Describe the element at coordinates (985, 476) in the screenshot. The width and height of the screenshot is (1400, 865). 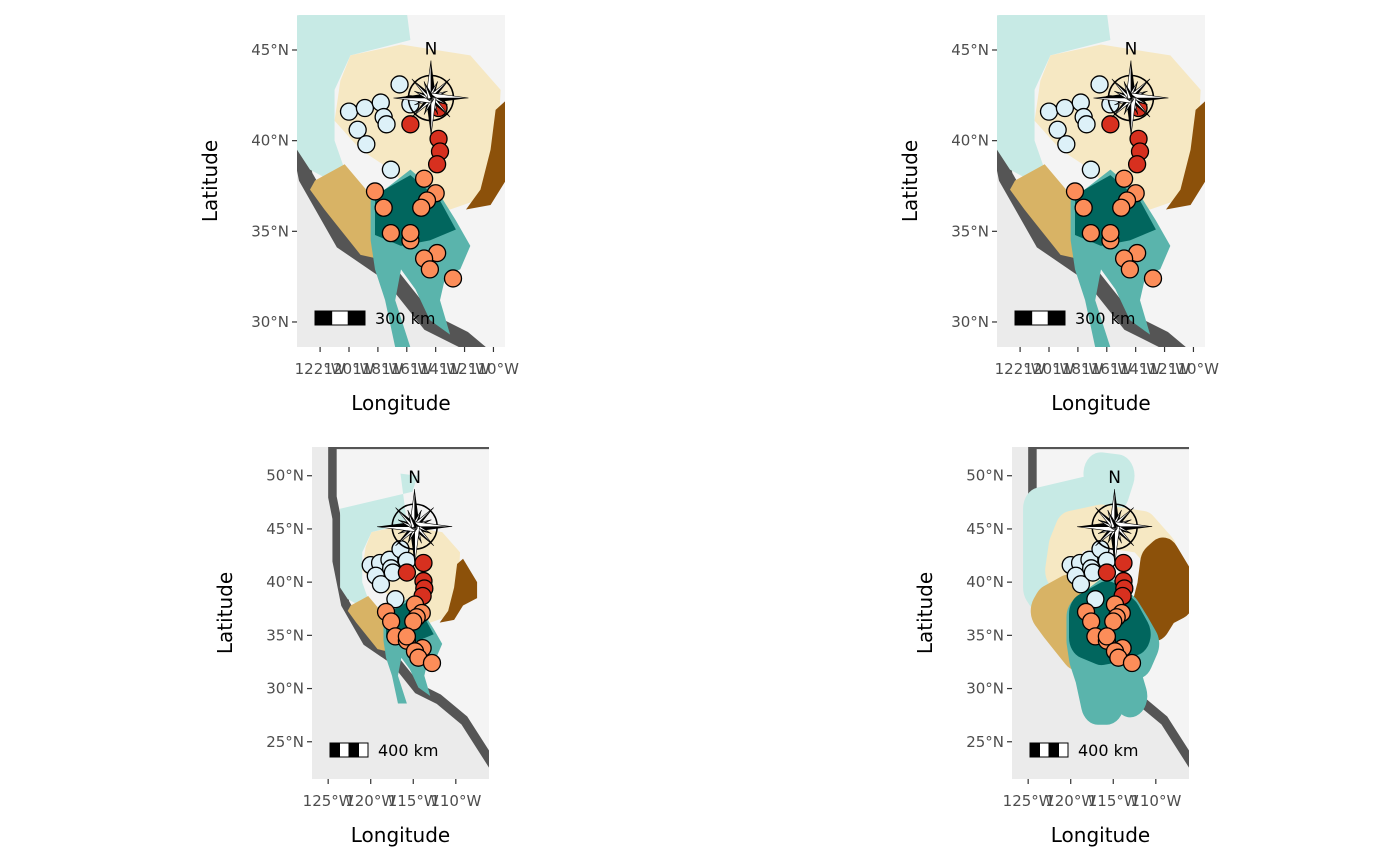
I see `y-tick-label: 50°N` at that location.